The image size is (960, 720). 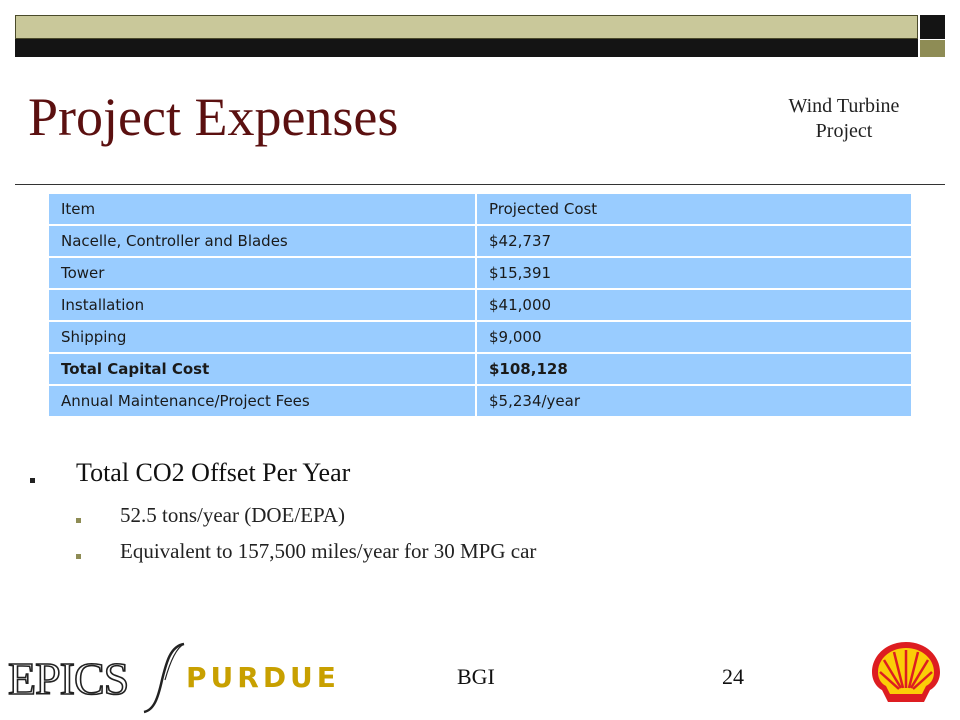 What do you see at coordinates (262, 305) in the screenshot?
I see `row-item: Installation` at bounding box center [262, 305].